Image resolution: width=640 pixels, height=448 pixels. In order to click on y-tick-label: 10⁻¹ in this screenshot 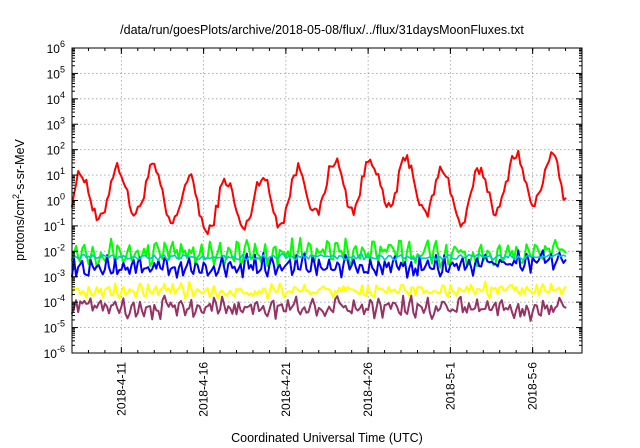, I will do `click(54, 225)`.